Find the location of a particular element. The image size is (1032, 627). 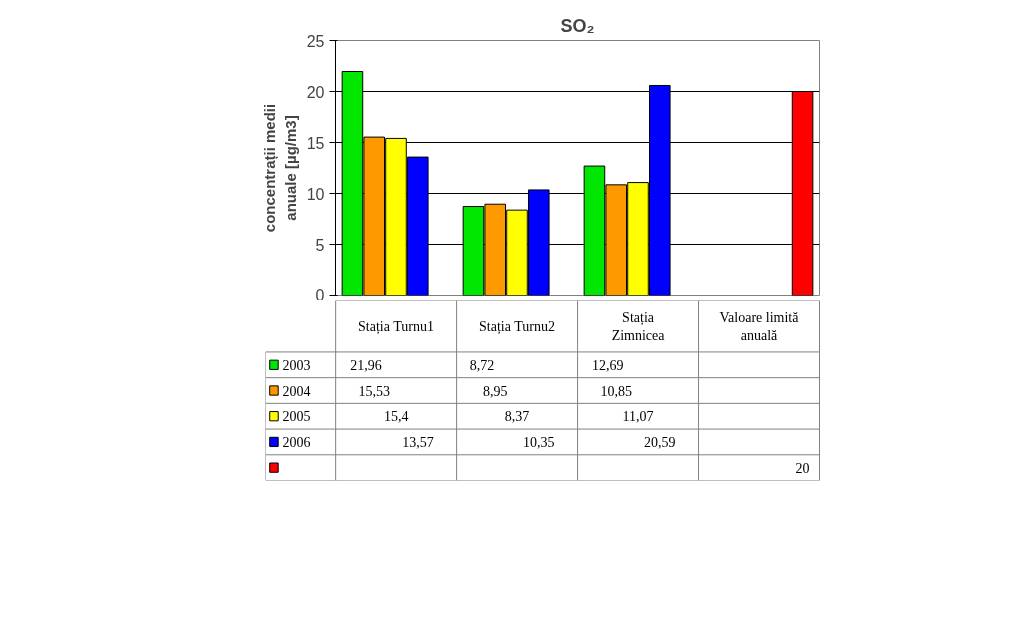

data-label: 10,35 is located at coordinates (539, 442).